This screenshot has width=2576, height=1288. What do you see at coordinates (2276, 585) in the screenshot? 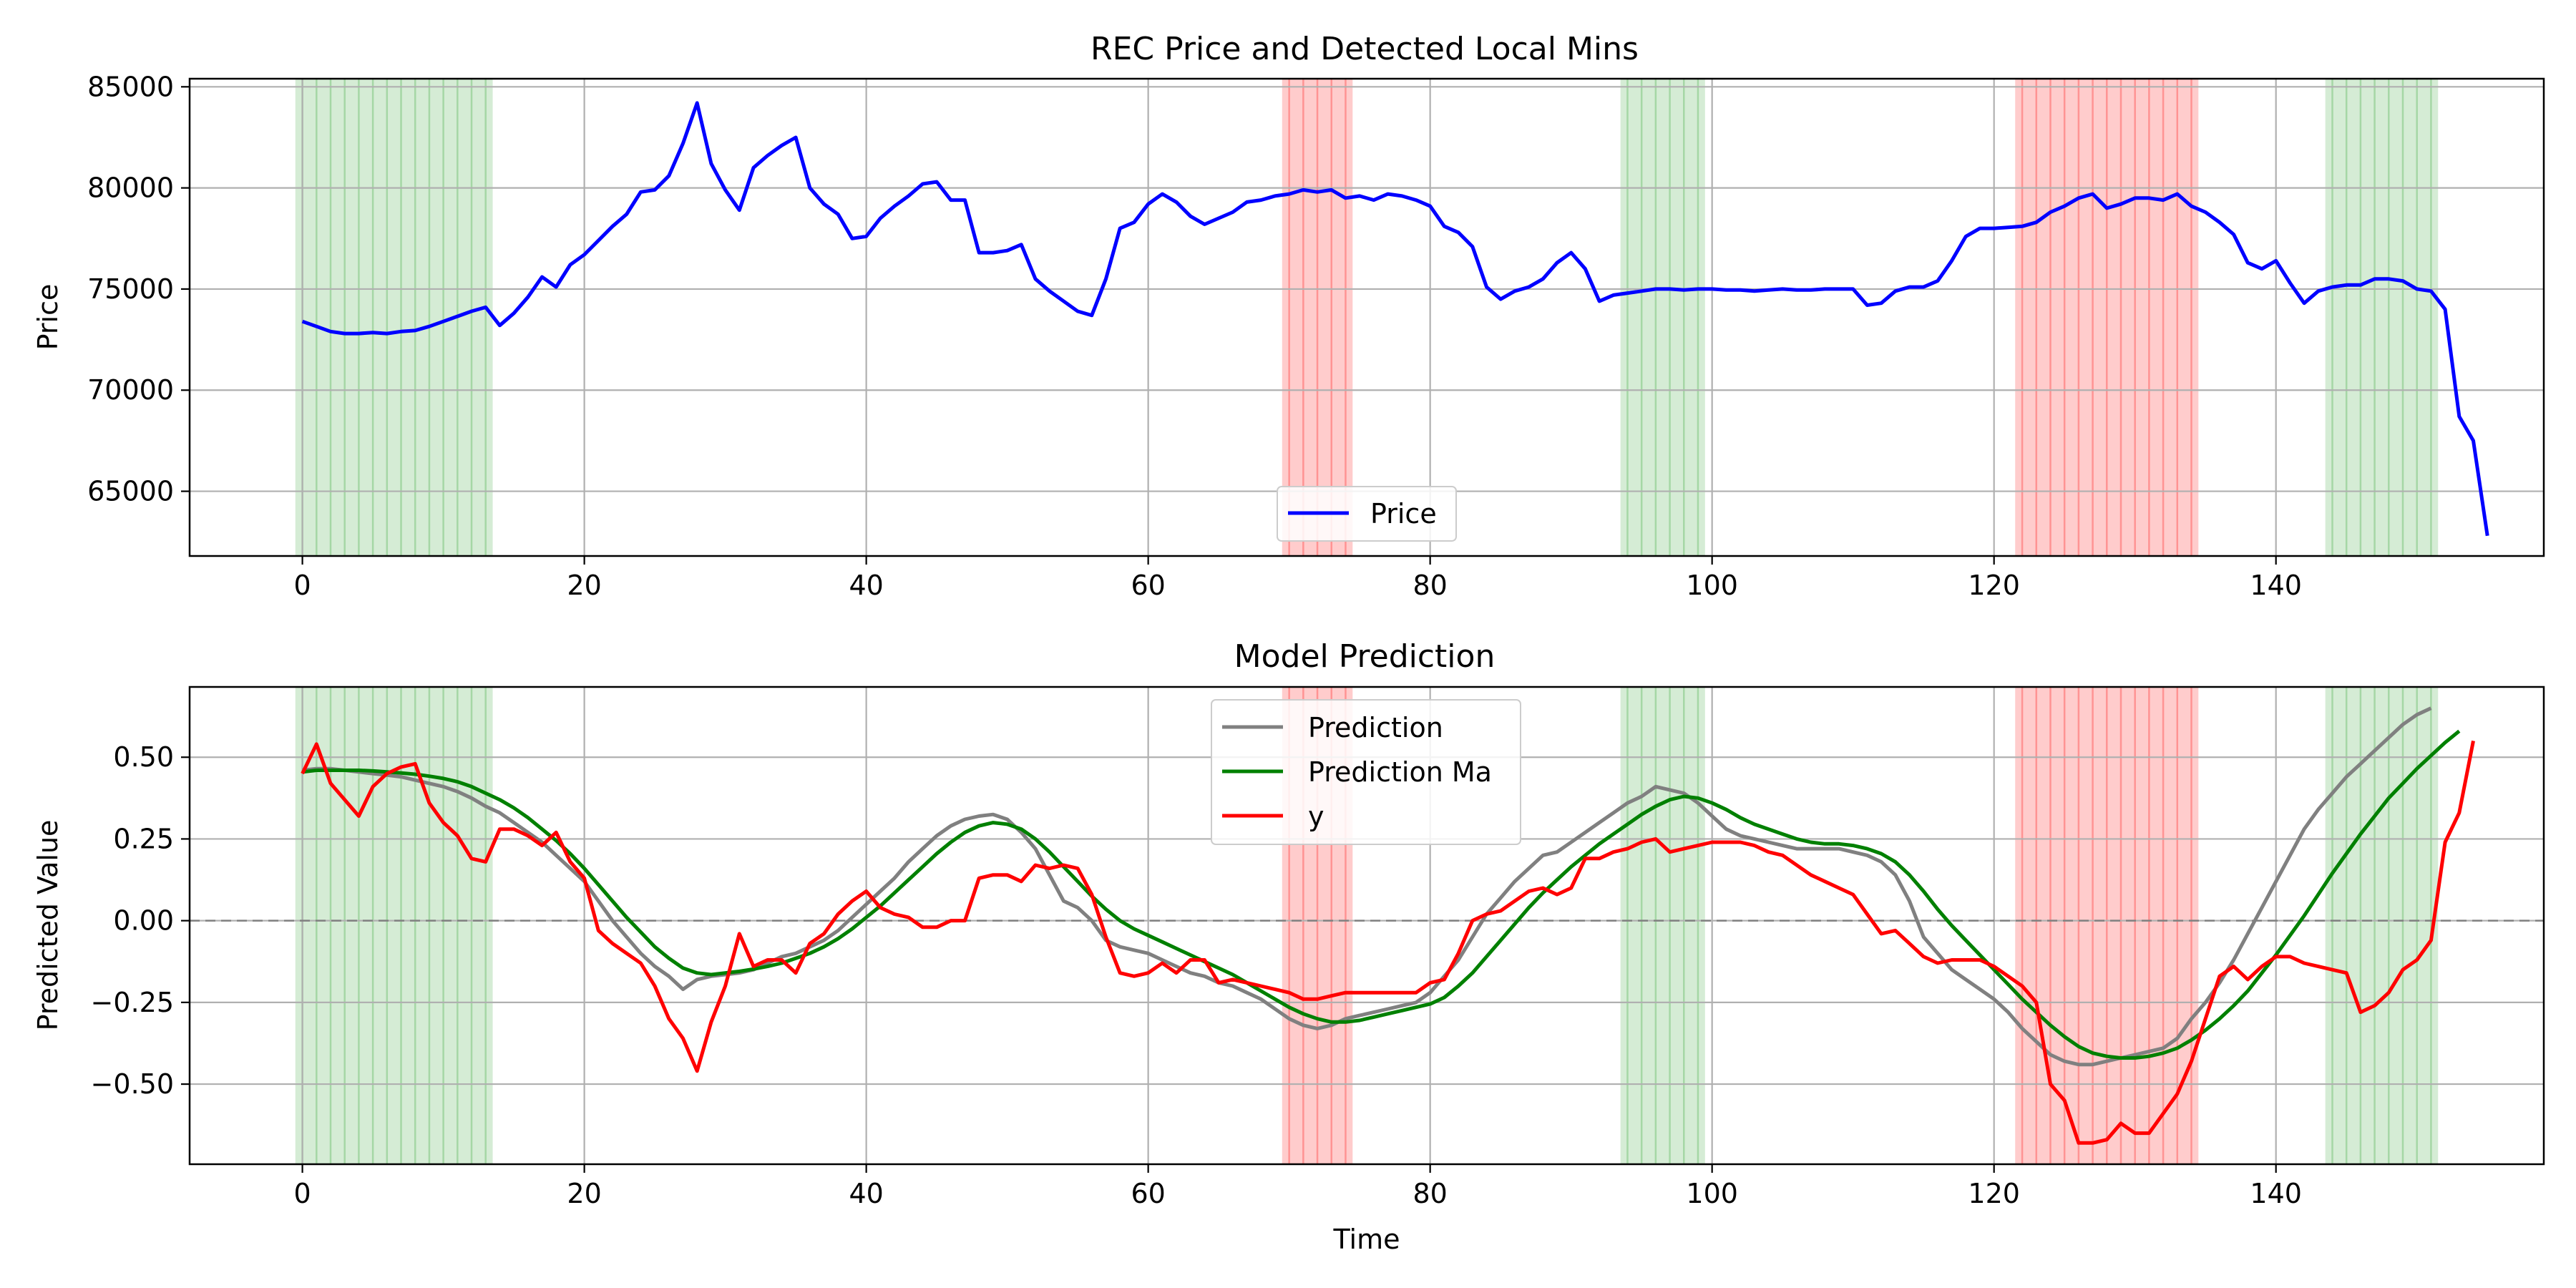
I see `price-x-tick-label: 140` at bounding box center [2276, 585].